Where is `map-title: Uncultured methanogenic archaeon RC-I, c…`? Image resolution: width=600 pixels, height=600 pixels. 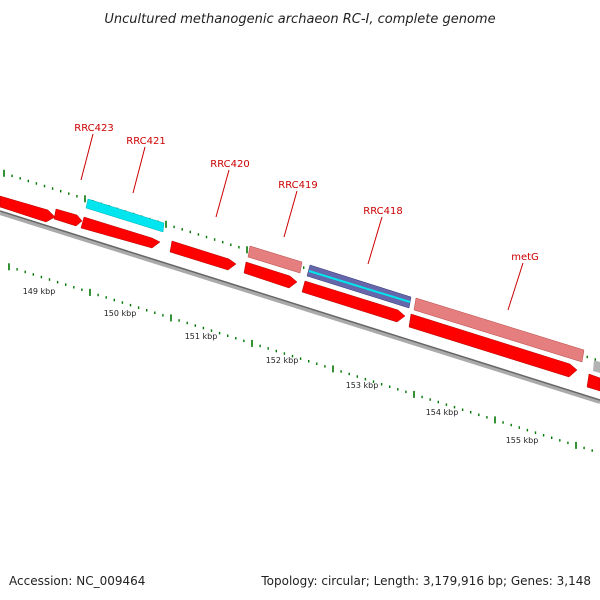
map-title: Uncultured methanogenic archaeon RC-I, c… is located at coordinates (299, 19).